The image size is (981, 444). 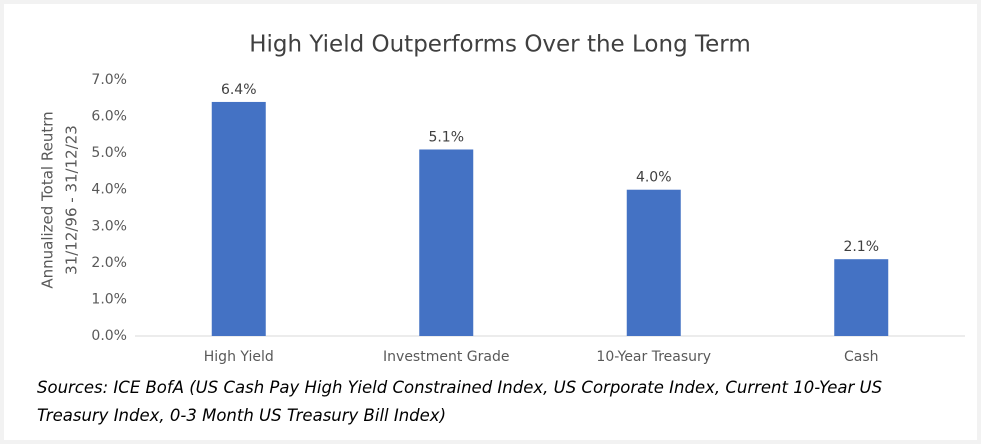 I want to click on y-tick-label: 4.0%, so click(x=109, y=190).